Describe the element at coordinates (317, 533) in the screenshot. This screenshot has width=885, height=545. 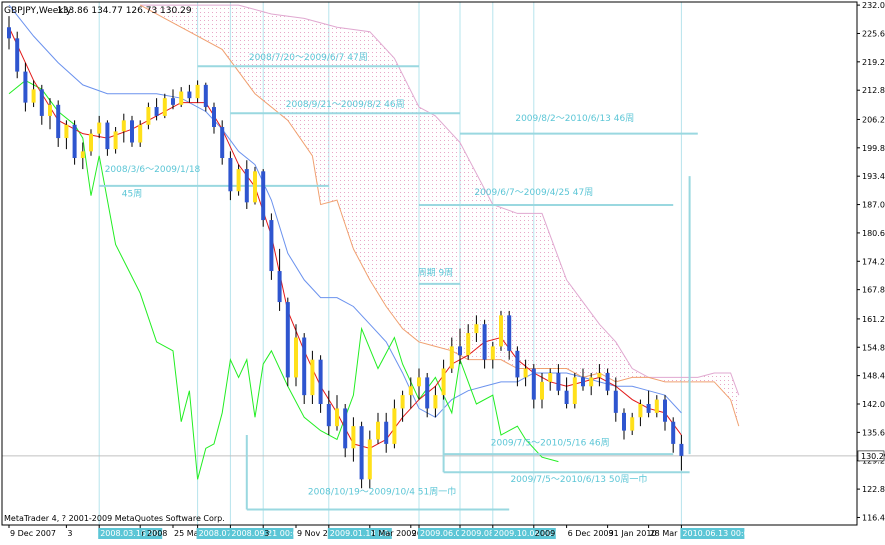
I see `x-tick-label: 9 Nov 200` at that location.